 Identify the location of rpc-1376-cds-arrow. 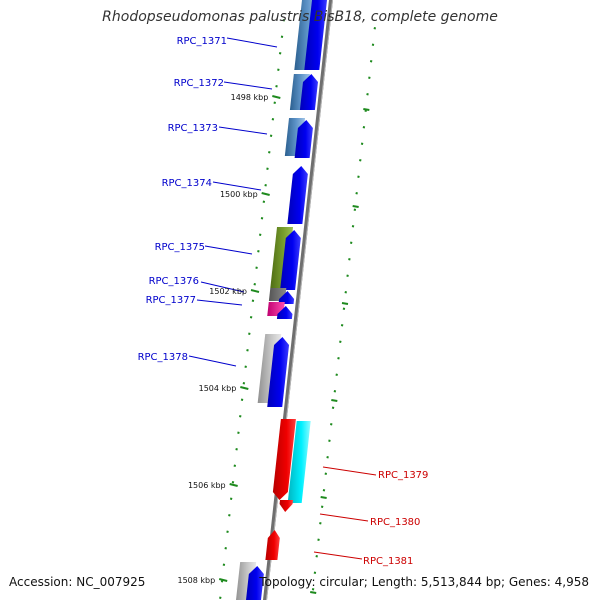
(286, 297).